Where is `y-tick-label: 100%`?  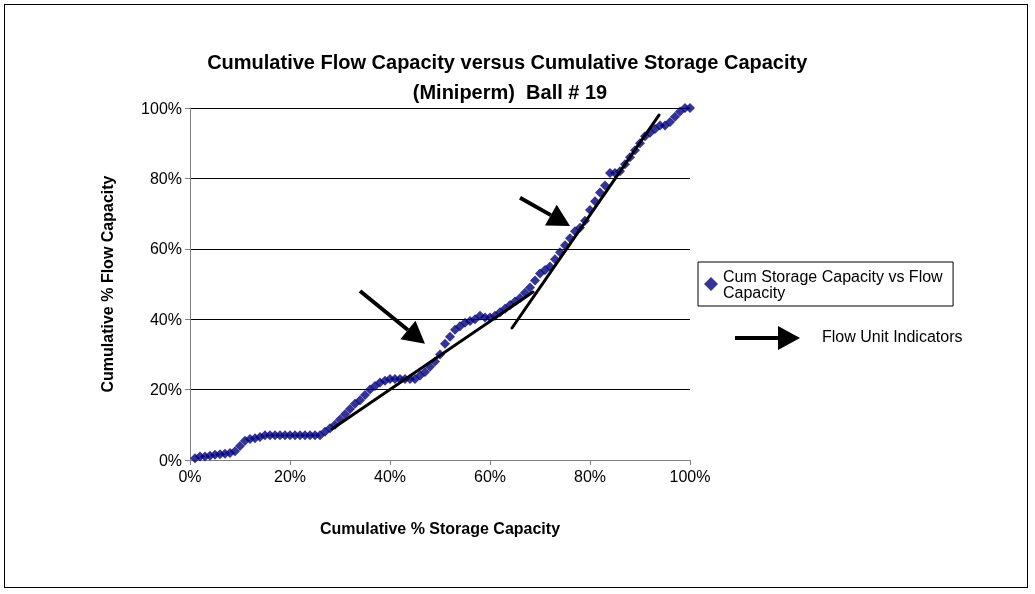 y-tick-label: 100% is located at coordinates (161, 108).